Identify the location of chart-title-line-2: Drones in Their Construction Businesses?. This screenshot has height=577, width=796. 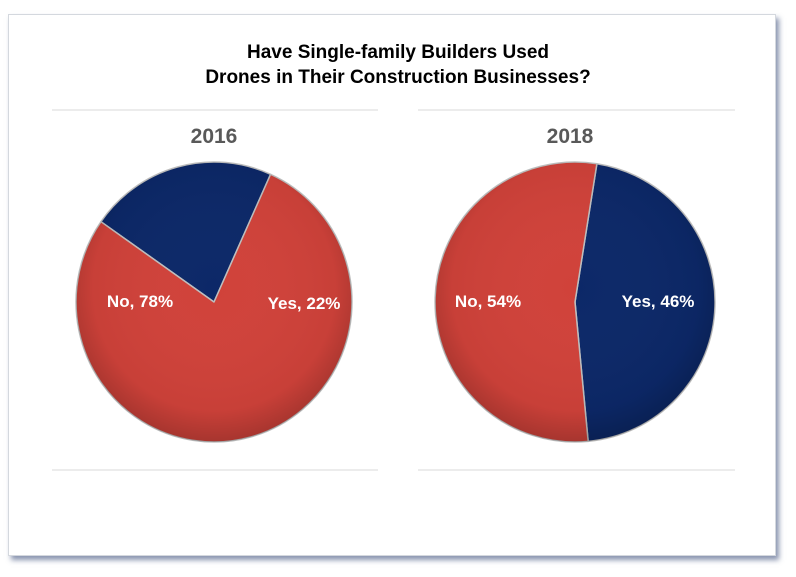
(398, 77).